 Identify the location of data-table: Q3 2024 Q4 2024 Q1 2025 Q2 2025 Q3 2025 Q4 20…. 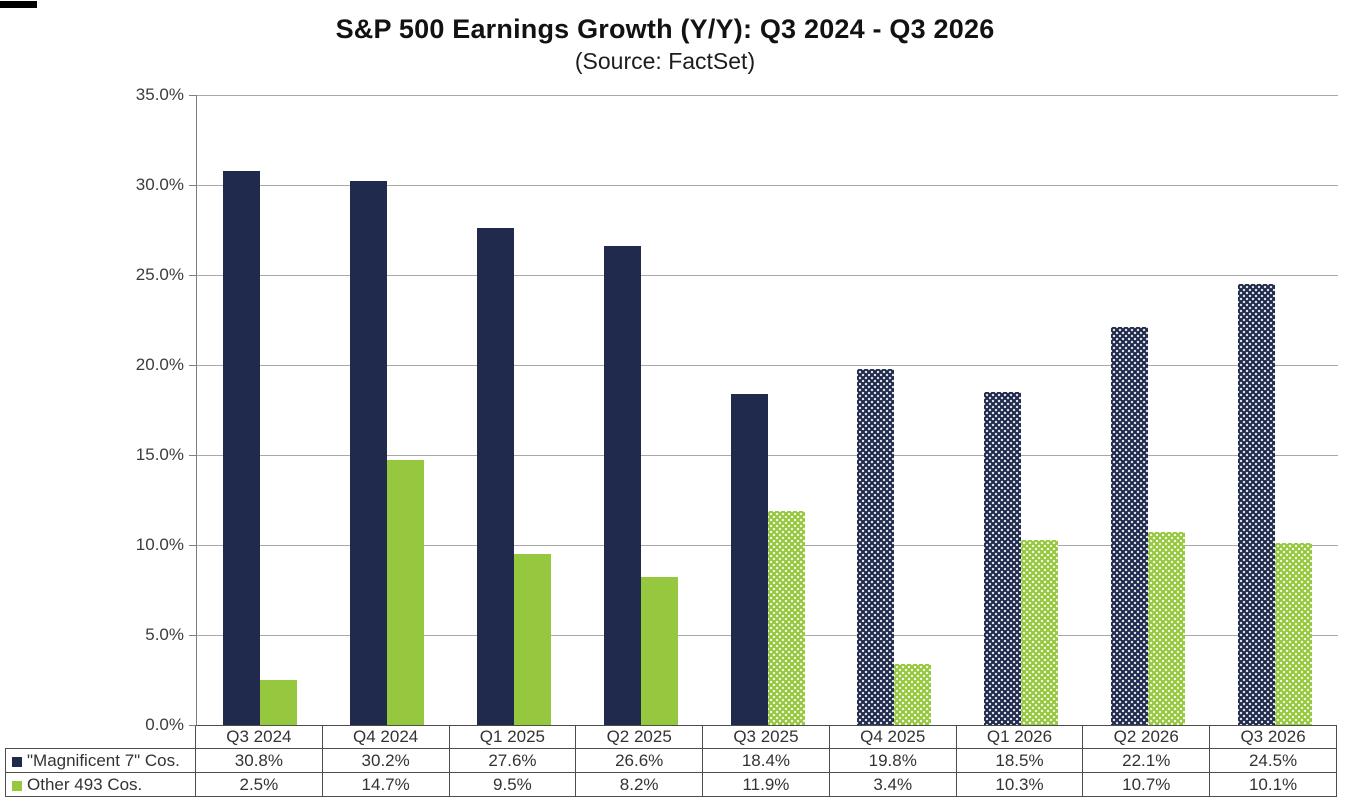
(671, 761).